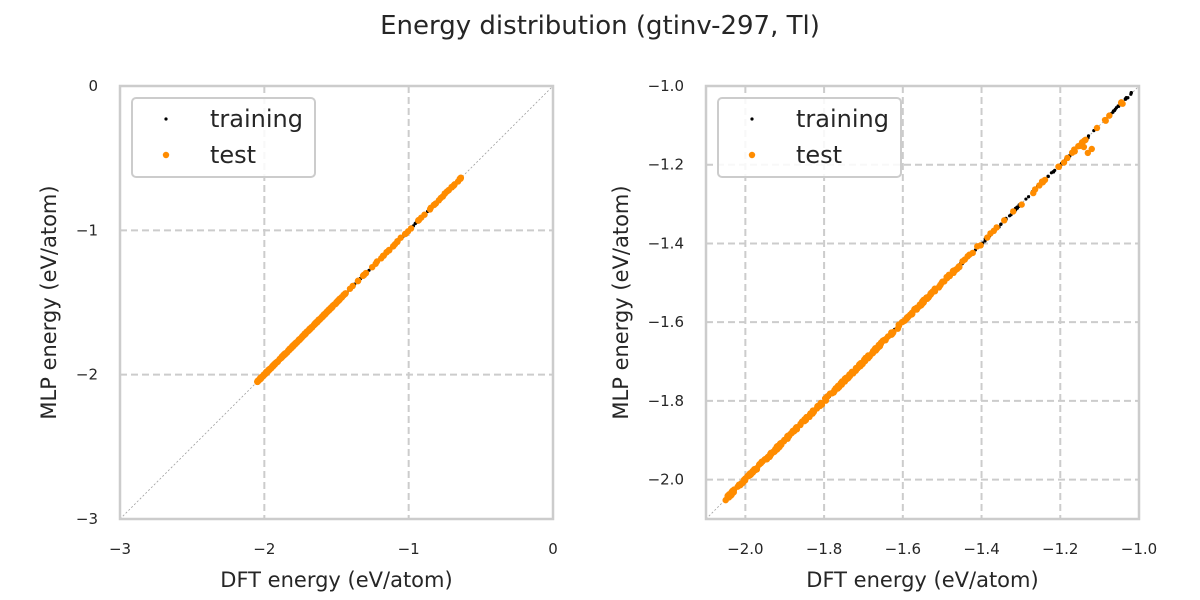 The image size is (1200, 600). What do you see at coordinates (666, 480) in the screenshot?
I see `y-tick-label: −2.0` at bounding box center [666, 480].